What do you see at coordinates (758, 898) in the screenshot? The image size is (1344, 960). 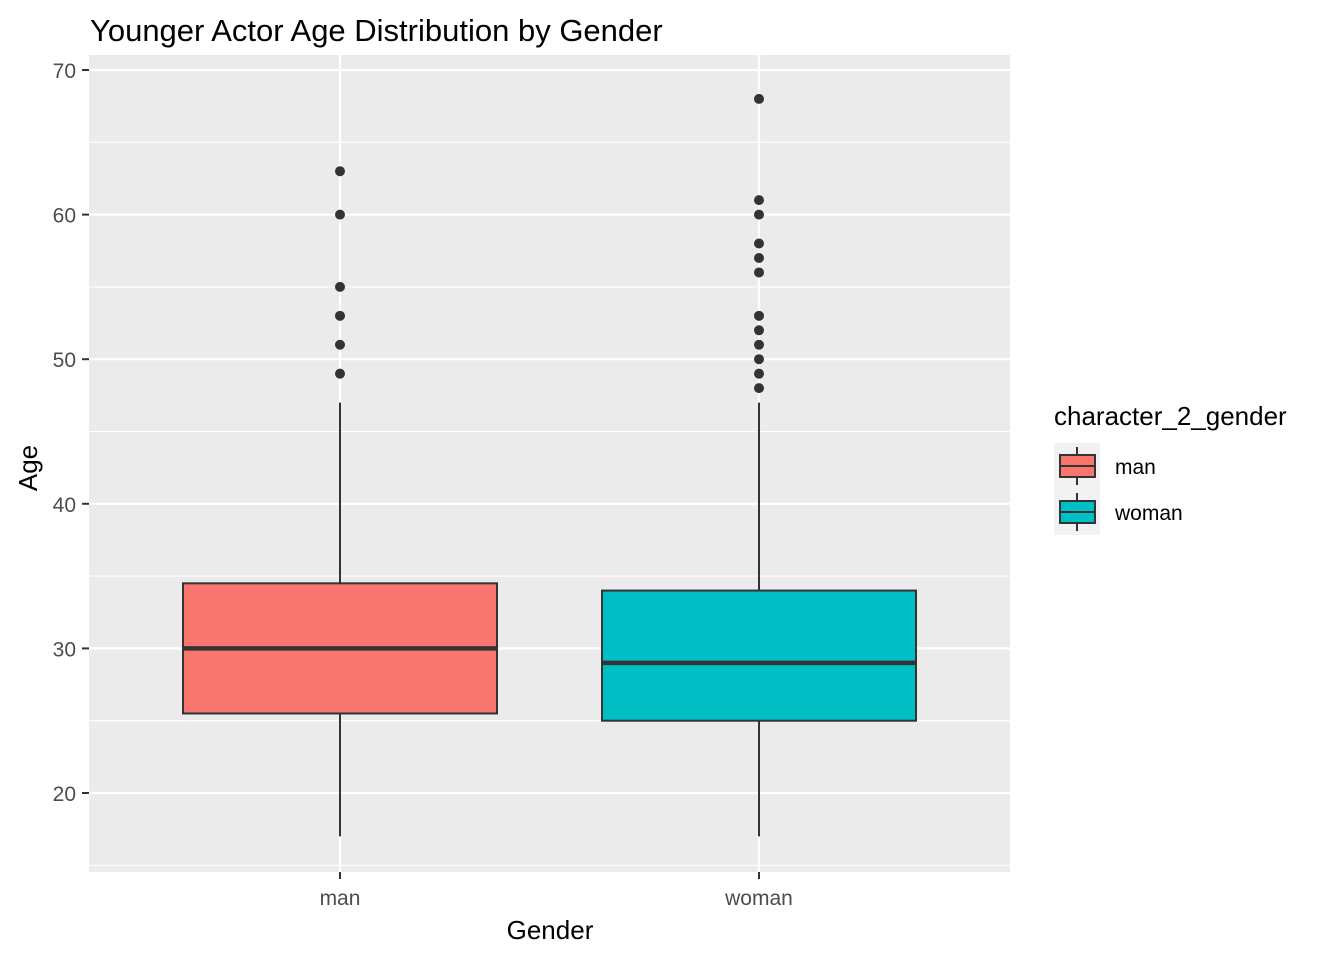 I see `x-tick-label: woman` at bounding box center [758, 898].